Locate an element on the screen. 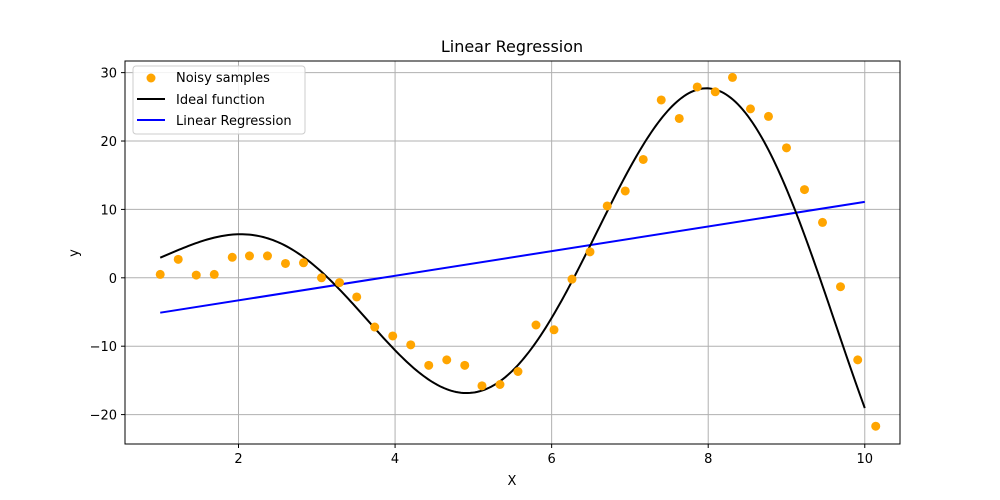  y-axis-ticks: −20 −10 0 10 20 30 is located at coordinates (107, 245).